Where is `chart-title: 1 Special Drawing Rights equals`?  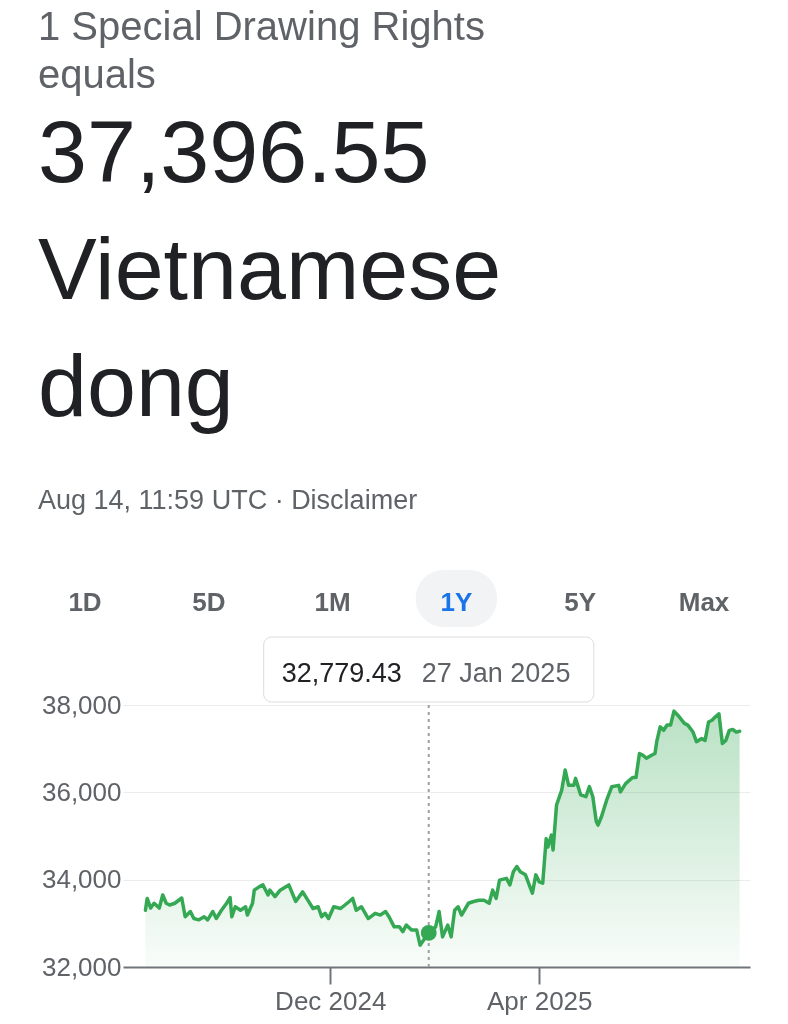 chart-title: 1 Special Drawing Rights equals is located at coordinates (261, 50).